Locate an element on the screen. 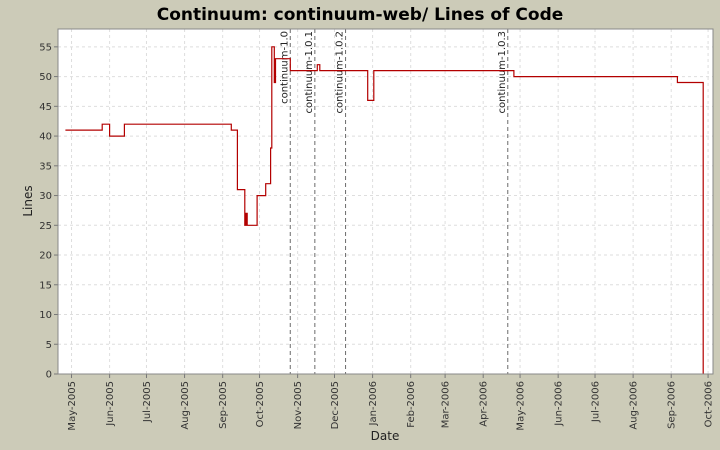 This screenshot has width=720, height=450. x-tick-label: Jun-2005 is located at coordinates (110, 404).